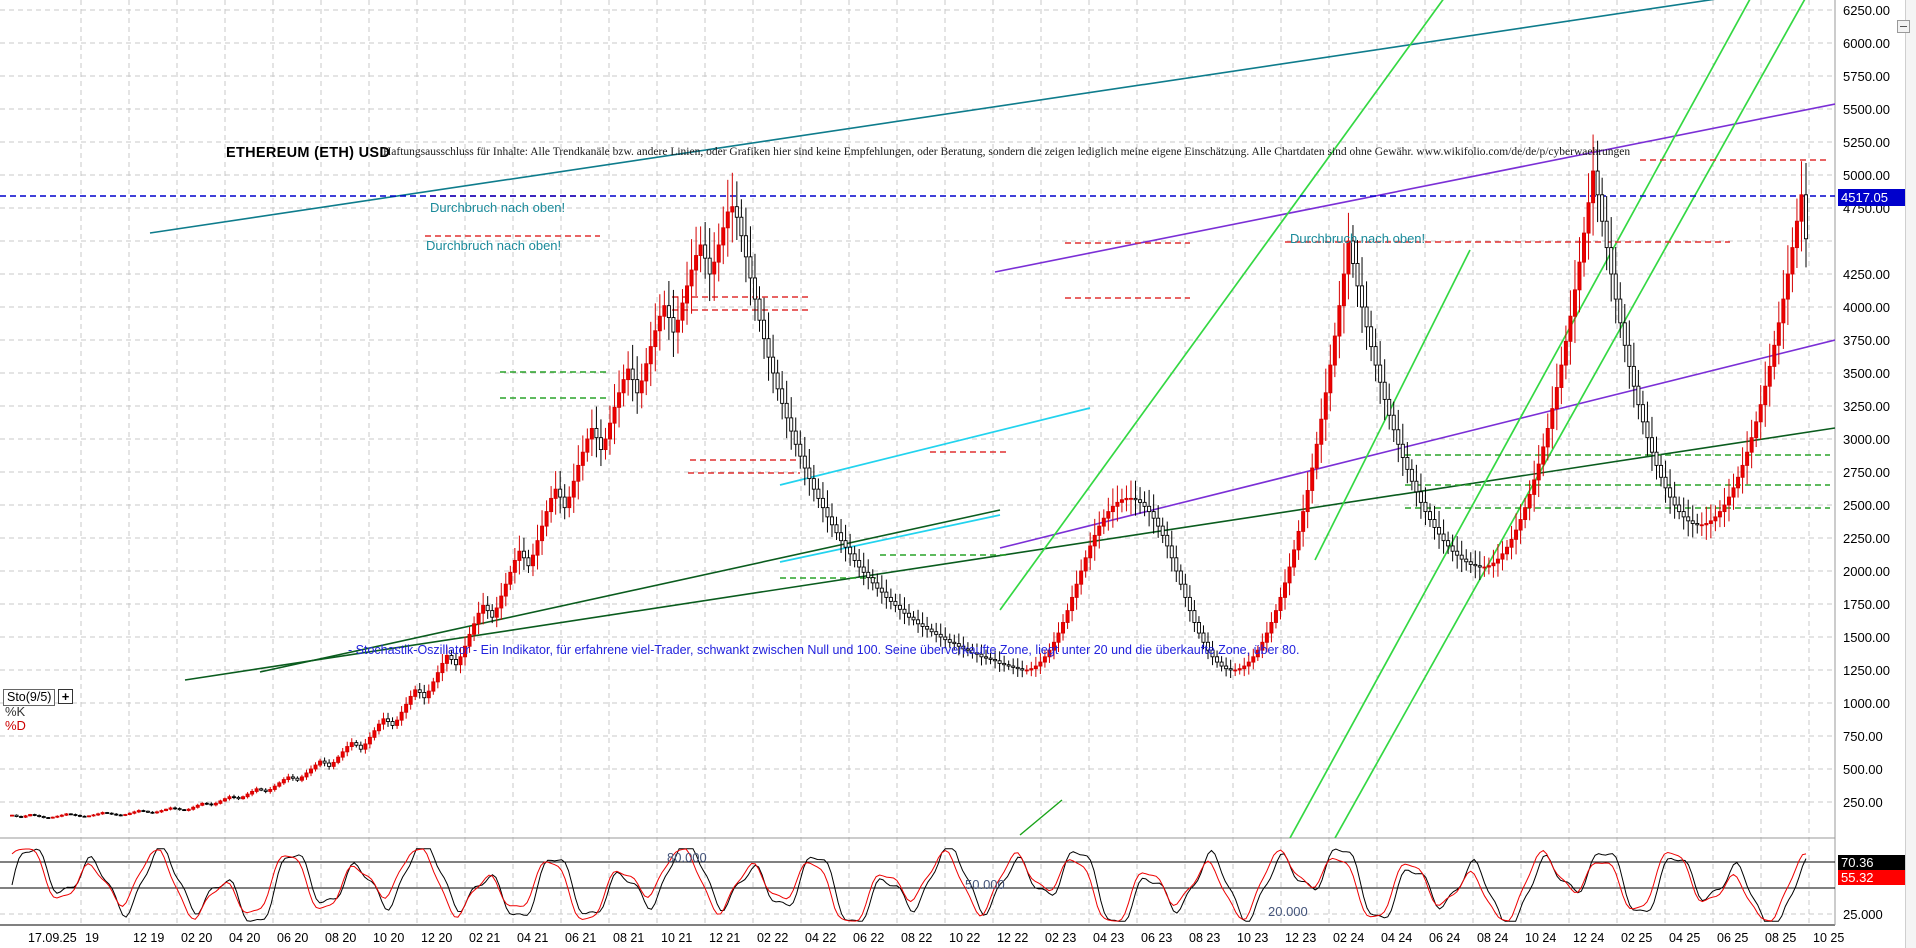 The height and width of the screenshot is (948, 1916). What do you see at coordinates (725, 938) in the screenshot?
I see `time-tick-14: 12 21` at bounding box center [725, 938].